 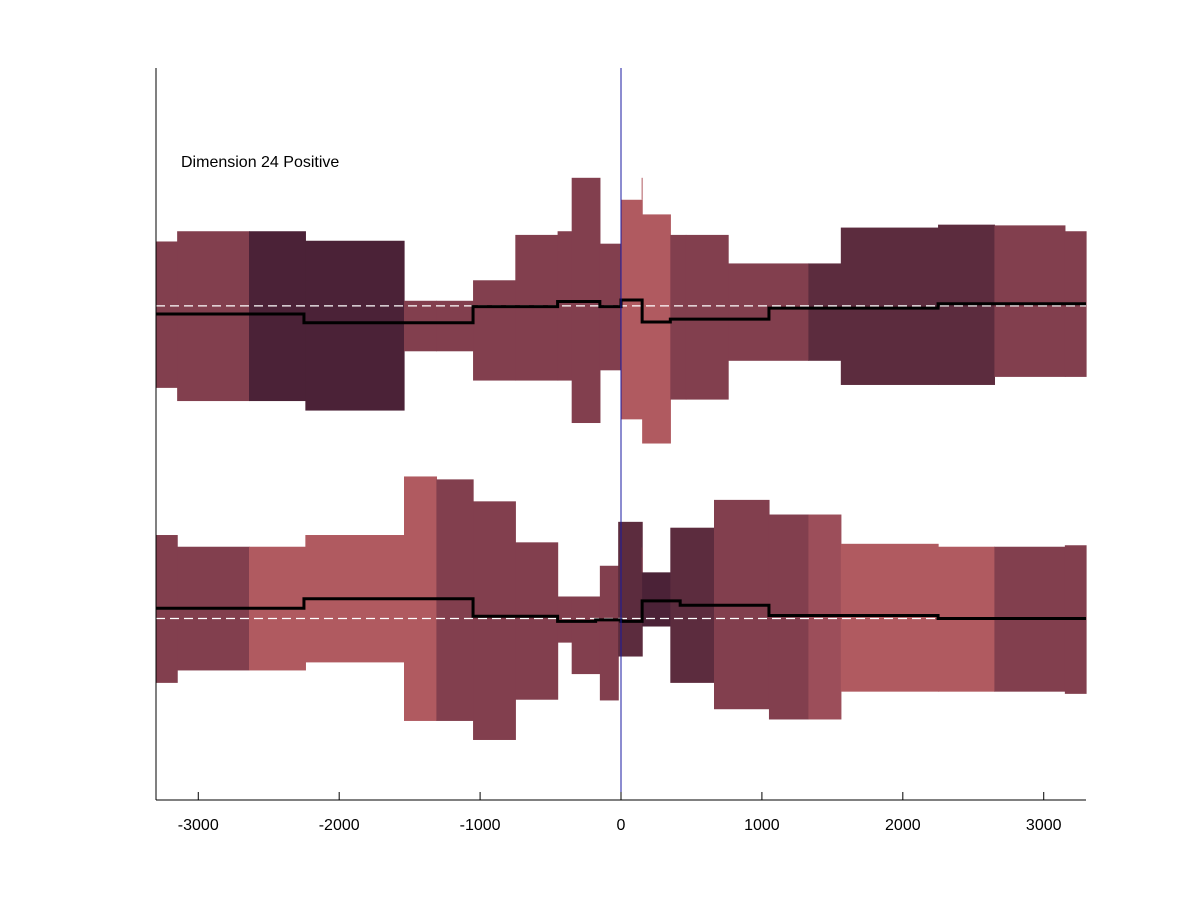 What do you see at coordinates (480, 825) in the screenshot?
I see `x-tick-label-3: -1000` at bounding box center [480, 825].